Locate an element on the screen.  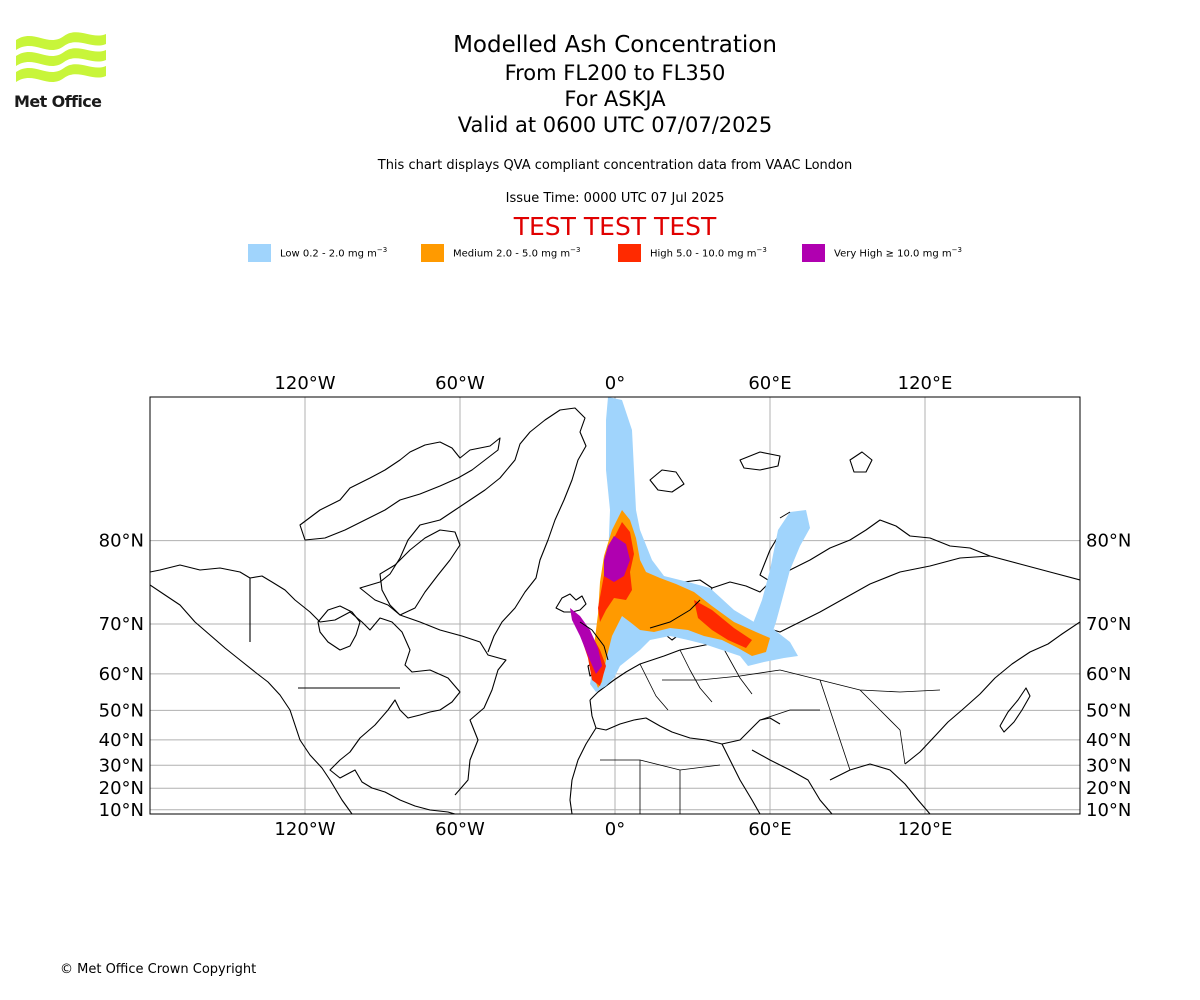
lat-label-right-1: 70°N is located at coordinates (1108, 624).